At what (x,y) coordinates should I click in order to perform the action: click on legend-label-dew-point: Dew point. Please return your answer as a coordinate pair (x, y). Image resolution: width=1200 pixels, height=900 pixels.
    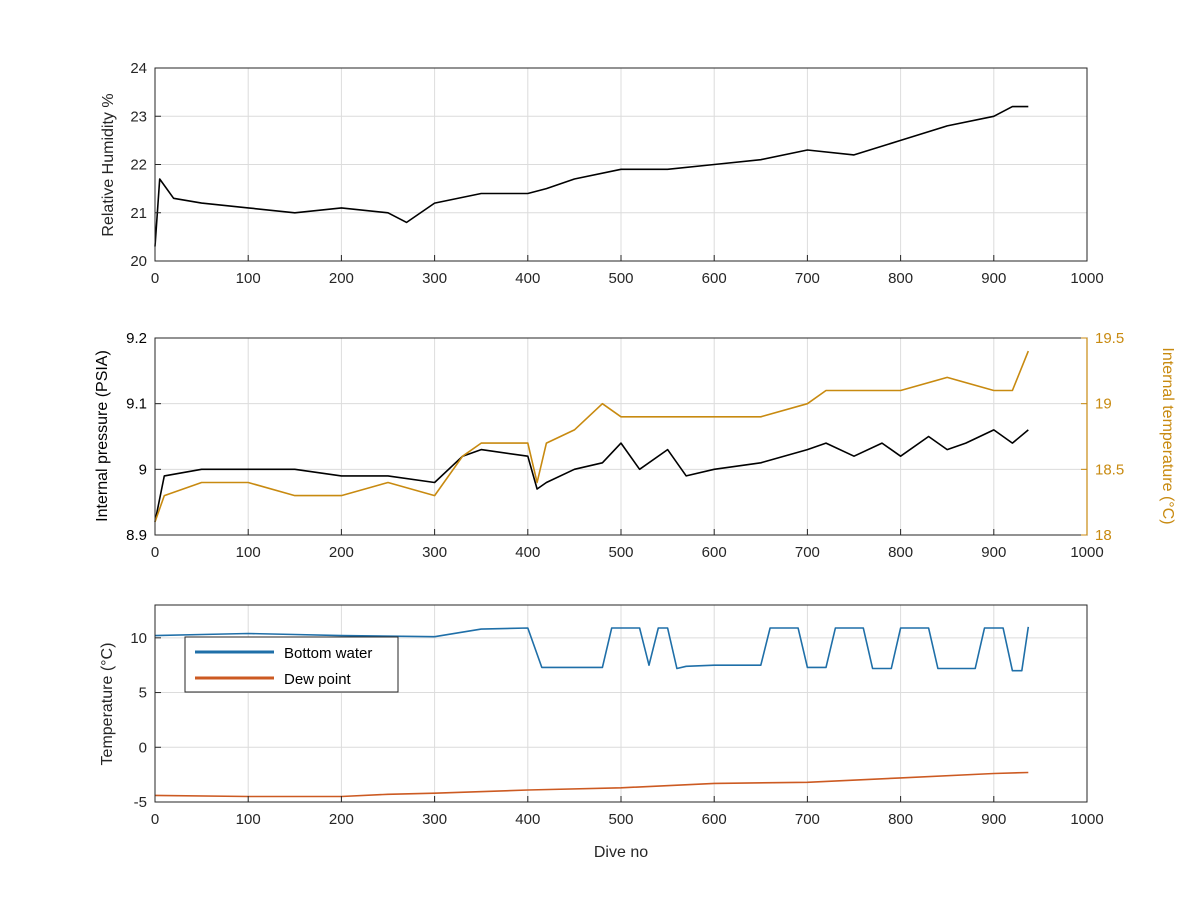
    Looking at the image, I should click on (318, 679).